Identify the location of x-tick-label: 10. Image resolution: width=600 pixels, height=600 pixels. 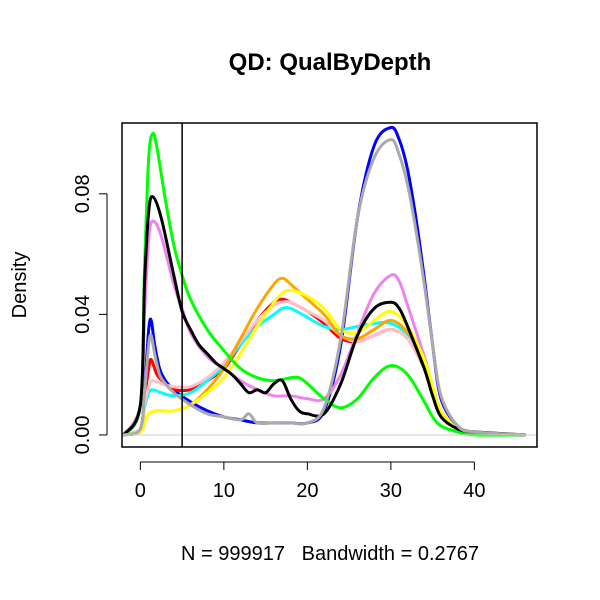
(224, 491).